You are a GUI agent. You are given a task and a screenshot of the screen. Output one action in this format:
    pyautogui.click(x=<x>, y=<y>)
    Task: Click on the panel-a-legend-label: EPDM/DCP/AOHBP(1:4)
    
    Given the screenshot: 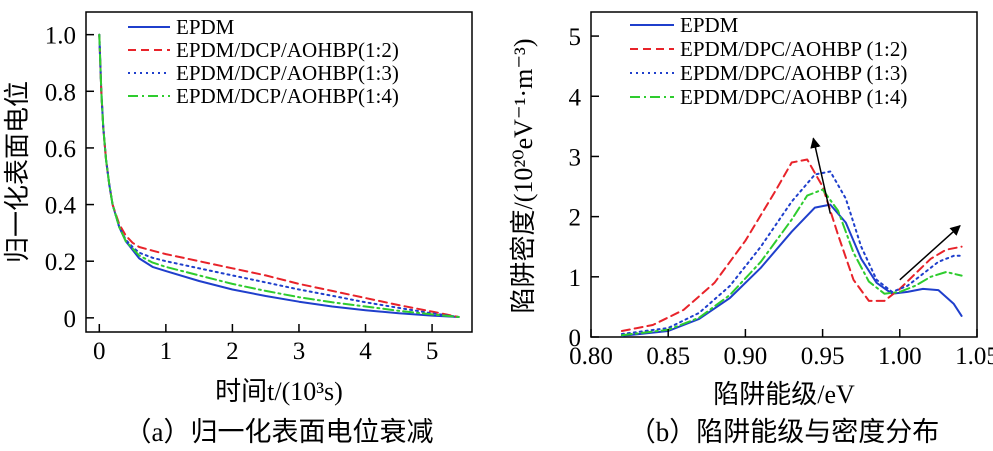 What is the action you would take?
    pyautogui.click(x=287, y=96)
    